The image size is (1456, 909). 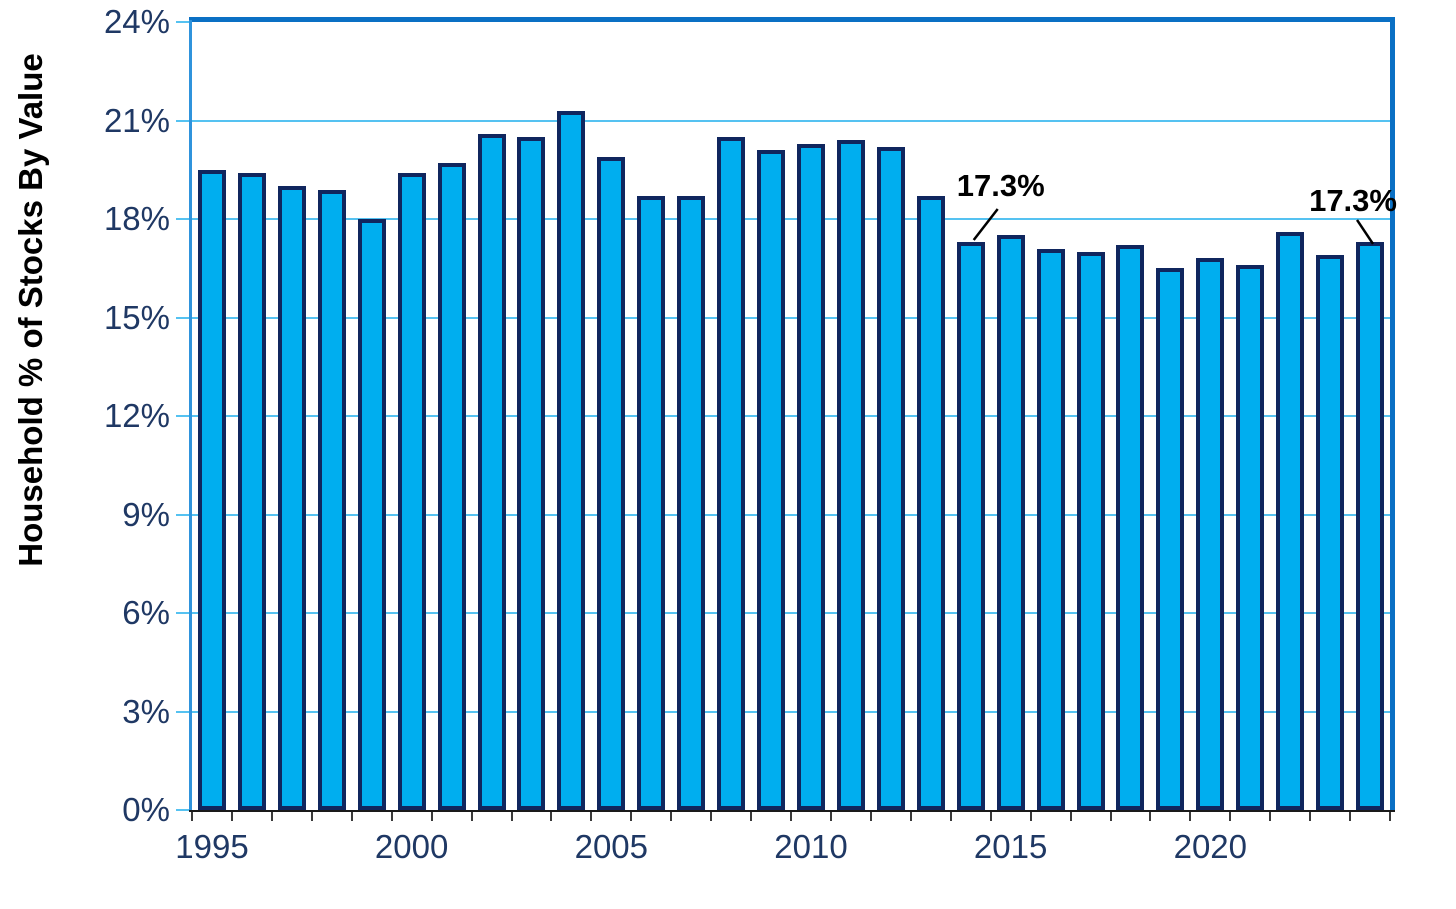 I want to click on bar-2002, so click(x=491, y=471).